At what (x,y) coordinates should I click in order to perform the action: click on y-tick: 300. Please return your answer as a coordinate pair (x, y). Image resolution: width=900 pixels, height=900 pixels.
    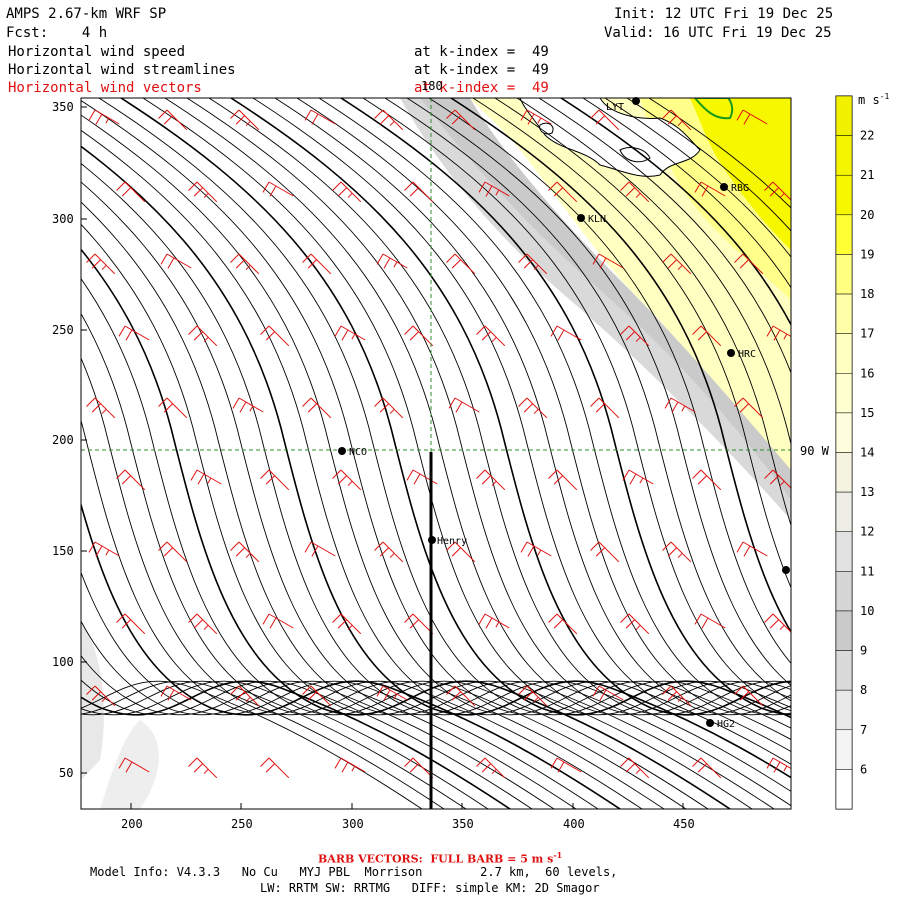
    Looking at the image, I should click on (63, 219).